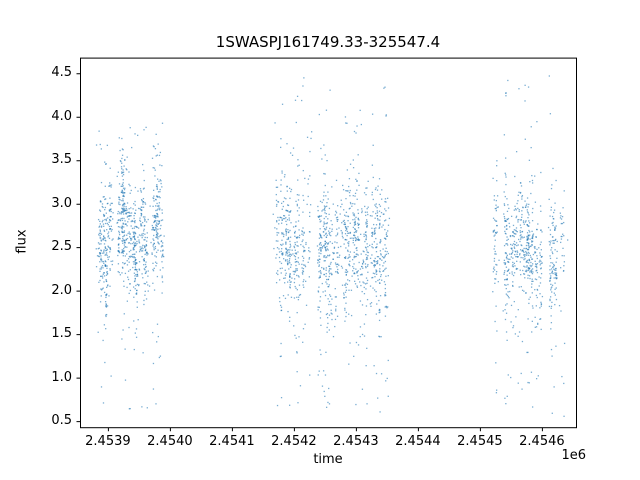 This screenshot has width=640, height=480. I want to click on y-tick-label: 2.5, so click(61, 247).